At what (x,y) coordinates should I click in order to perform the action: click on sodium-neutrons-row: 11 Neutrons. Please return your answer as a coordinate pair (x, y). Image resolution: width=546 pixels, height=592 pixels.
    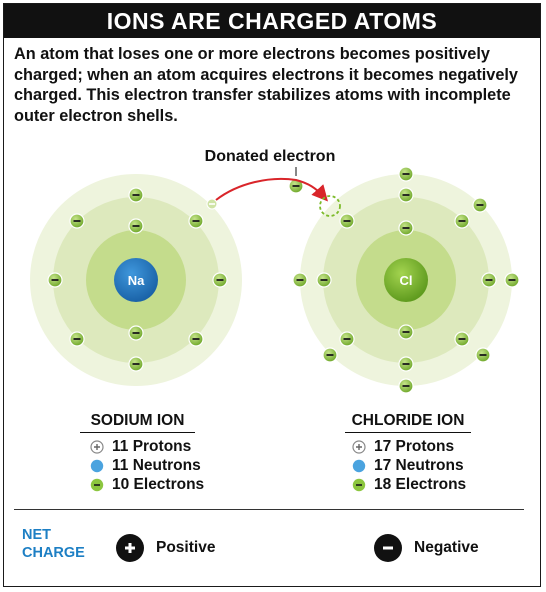
    Looking at the image, I should click on (145, 466).